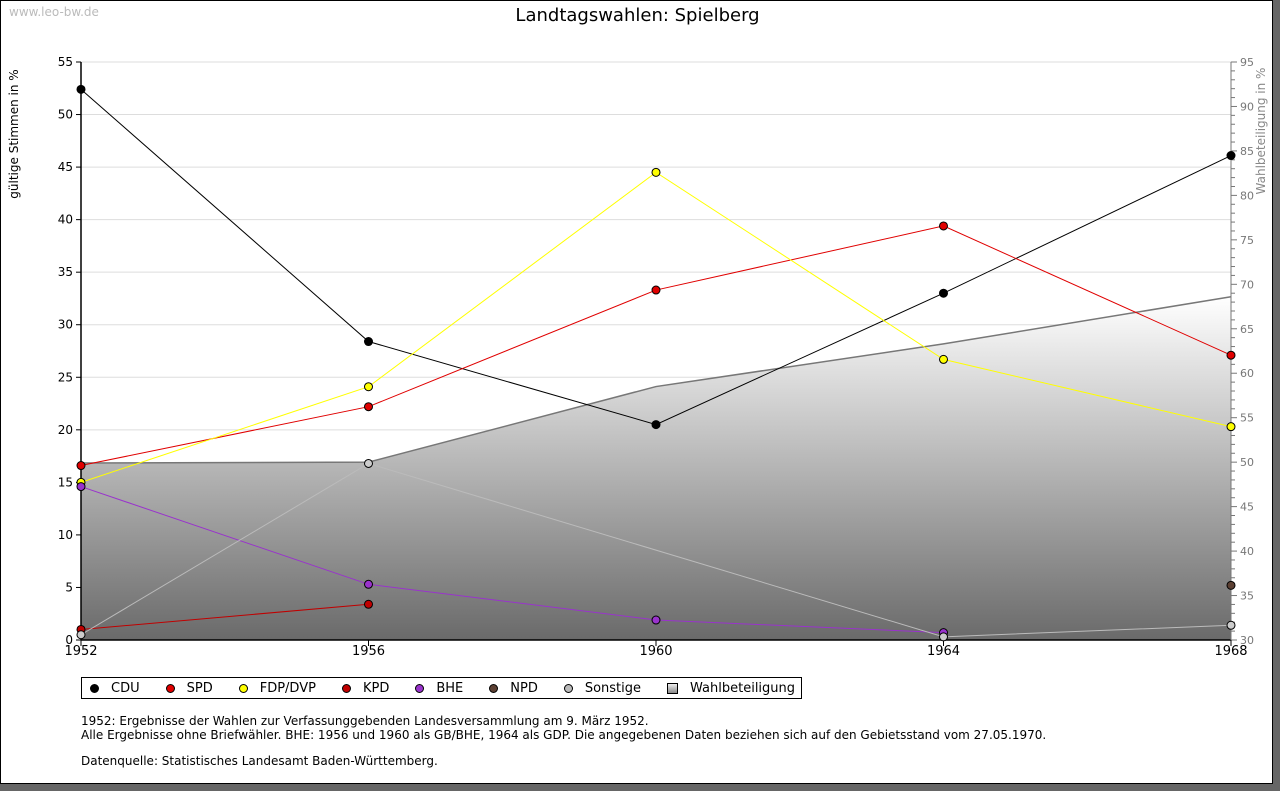  I want to click on y2-tick-label: 60, so click(1247, 373).